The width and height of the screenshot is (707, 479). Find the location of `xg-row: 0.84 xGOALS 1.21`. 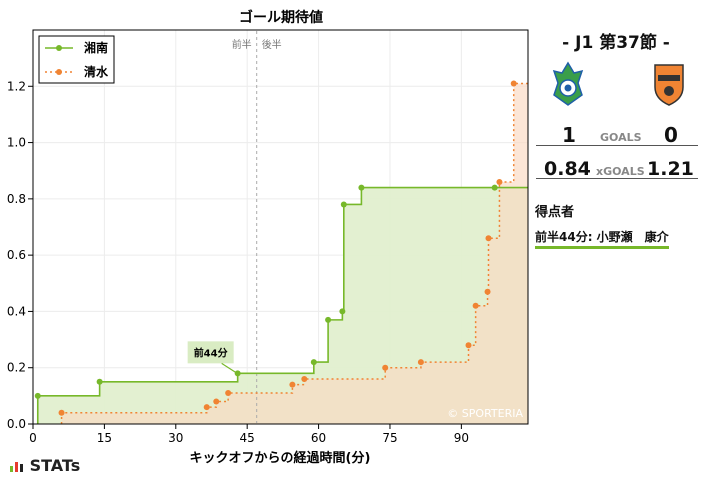

xg-row: 0.84 xGOALS 1.21 is located at coordinates (616, 171).